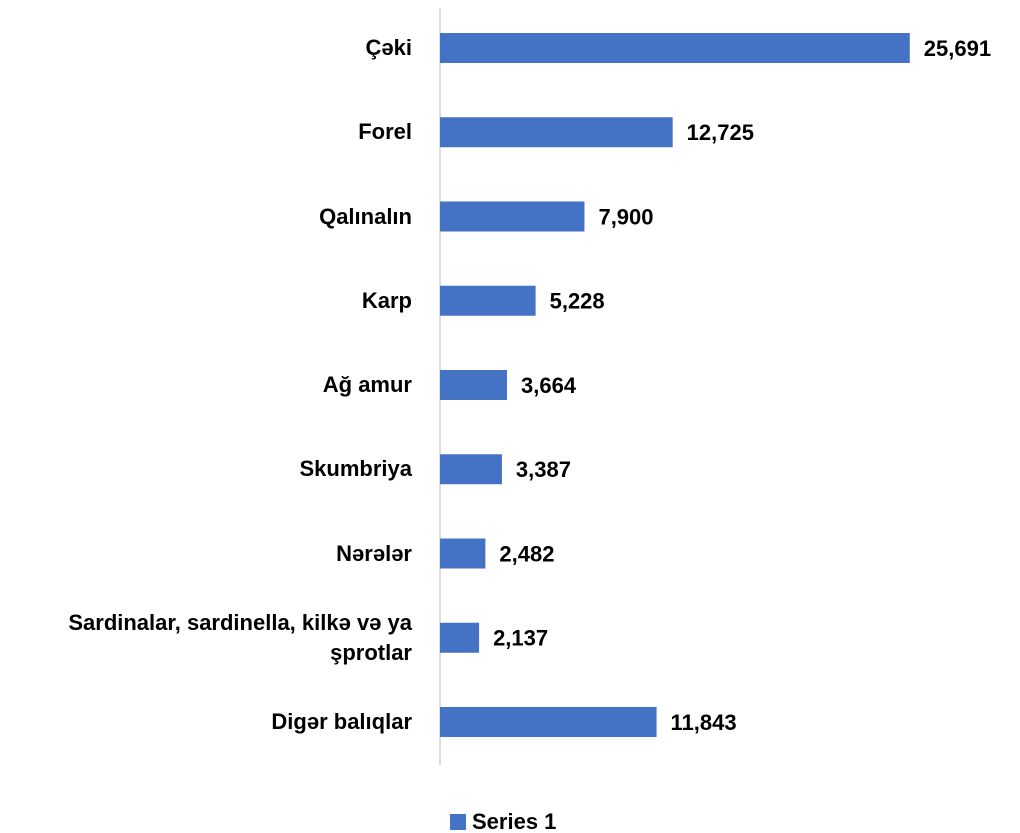 This screenshot has width=1020, height=833. Describe the element at coordinates (520, 638) in the screenshot. I see `value-label: 2,137` at that location.